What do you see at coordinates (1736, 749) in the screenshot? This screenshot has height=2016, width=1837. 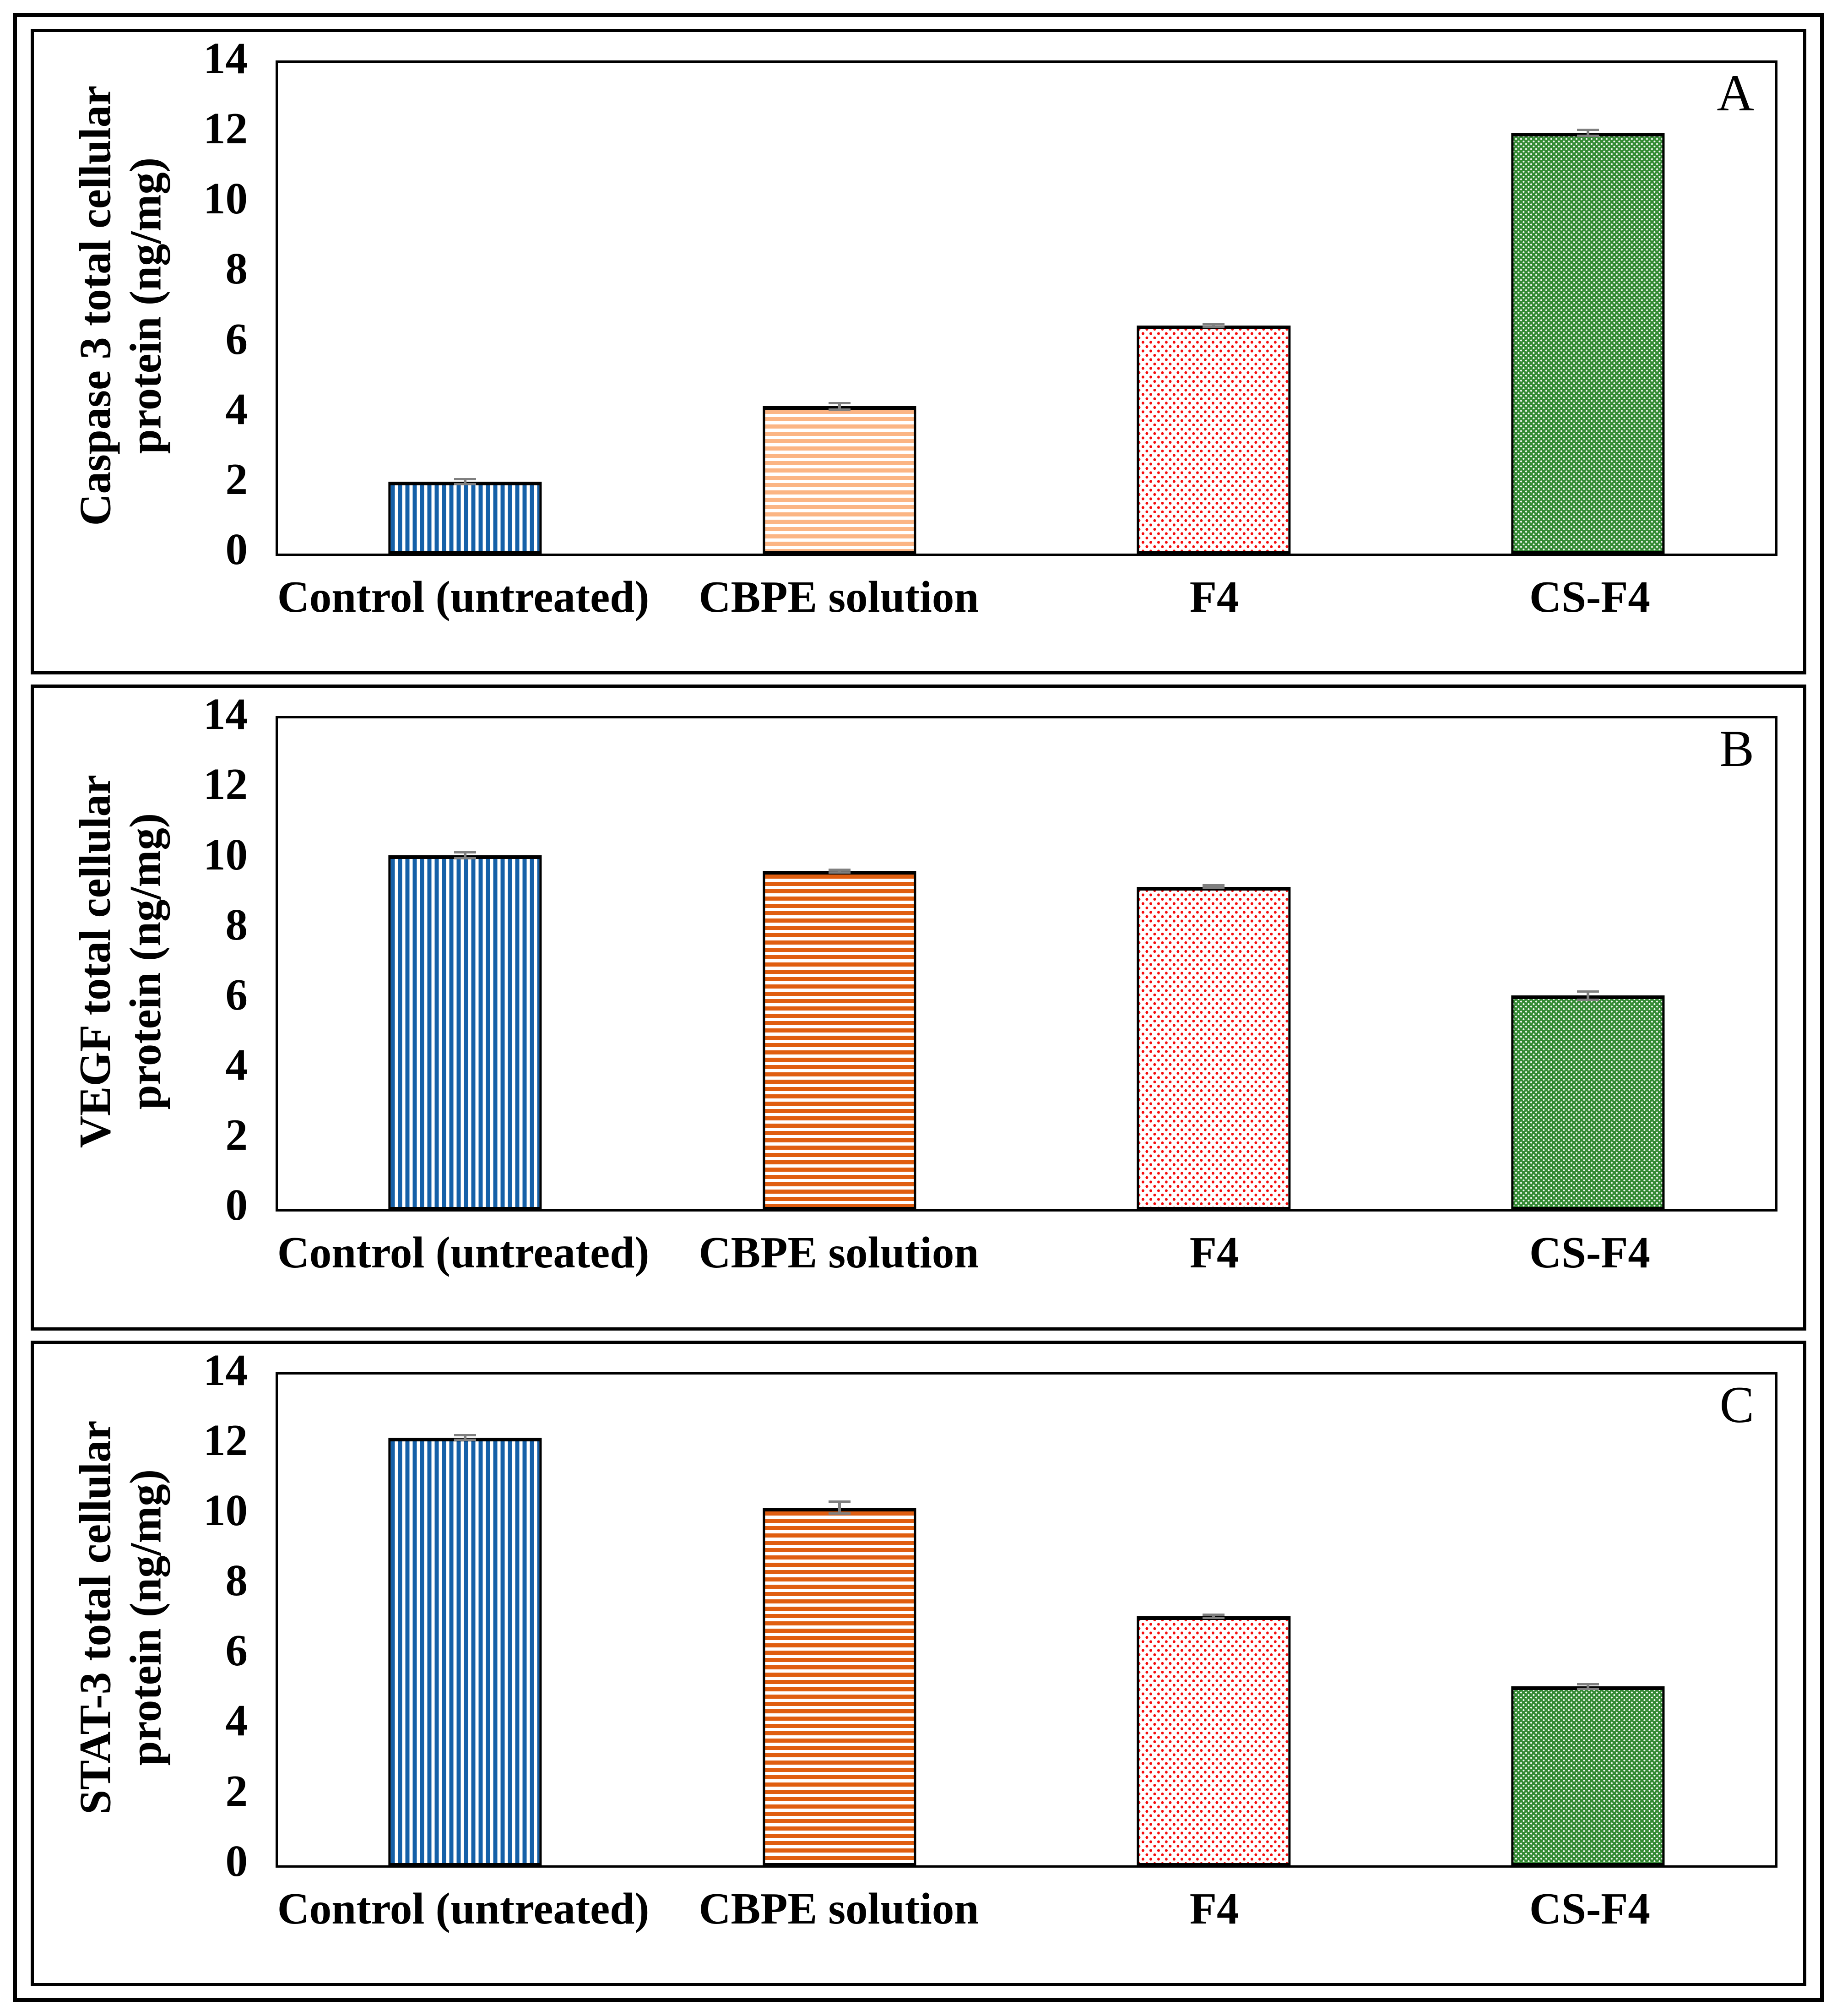 I see `panel-letter: B` at bounding box center [1736, 749].